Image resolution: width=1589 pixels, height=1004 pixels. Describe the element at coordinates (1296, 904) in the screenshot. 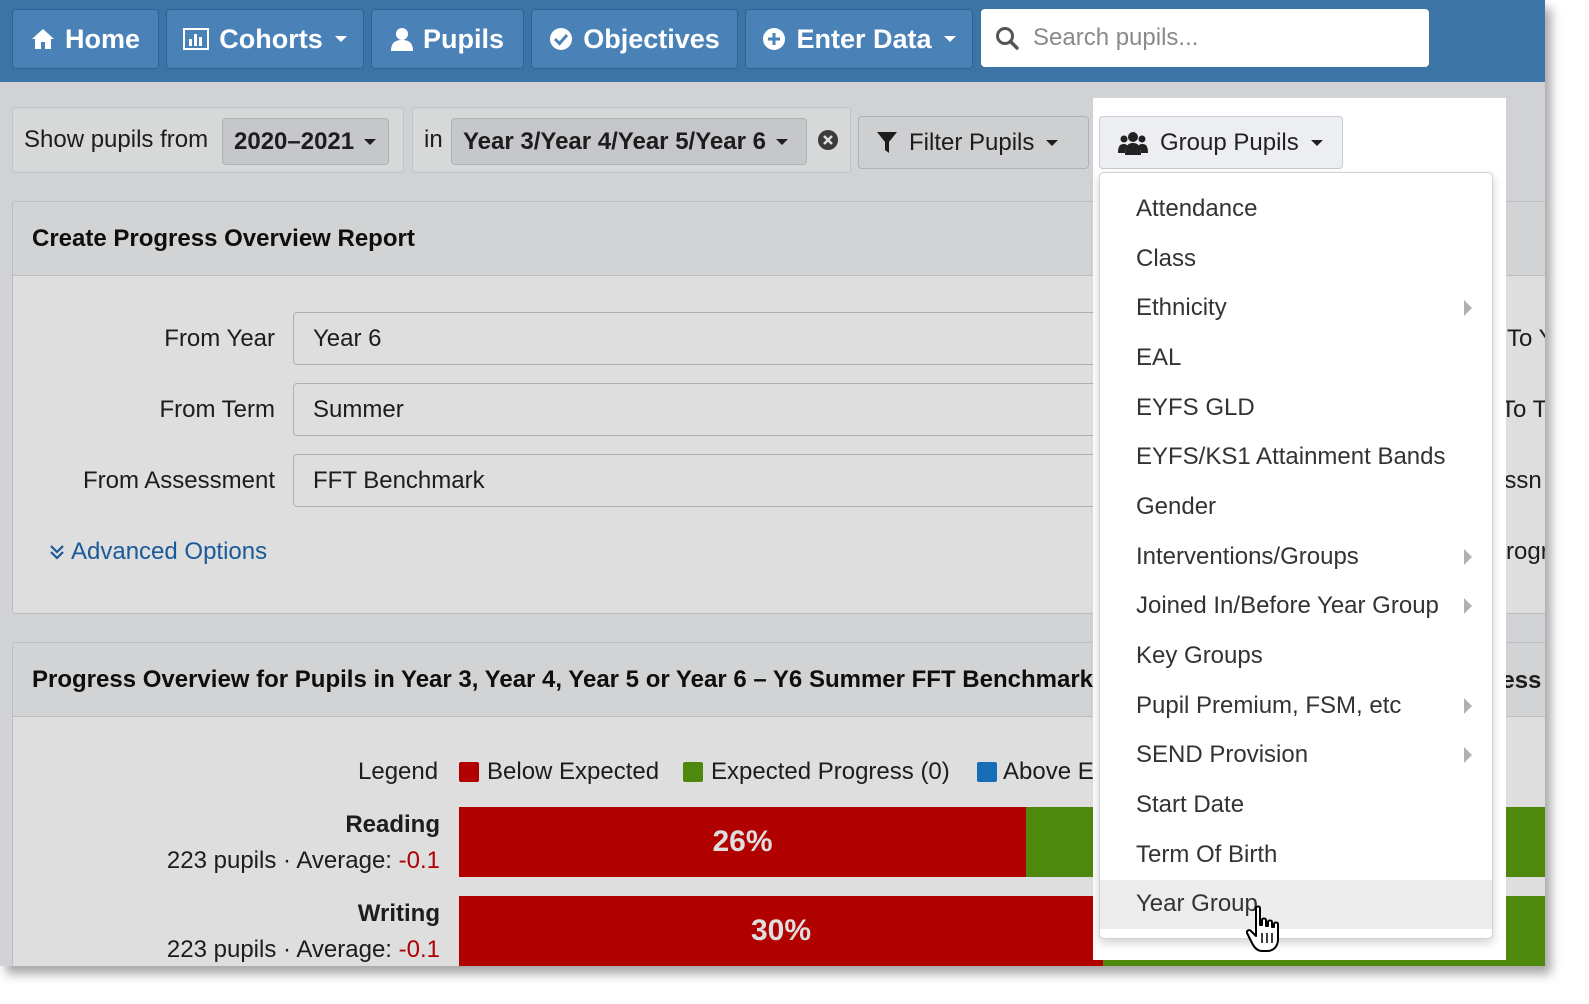

I see `menu-item-year-group: Year Group` at that location.